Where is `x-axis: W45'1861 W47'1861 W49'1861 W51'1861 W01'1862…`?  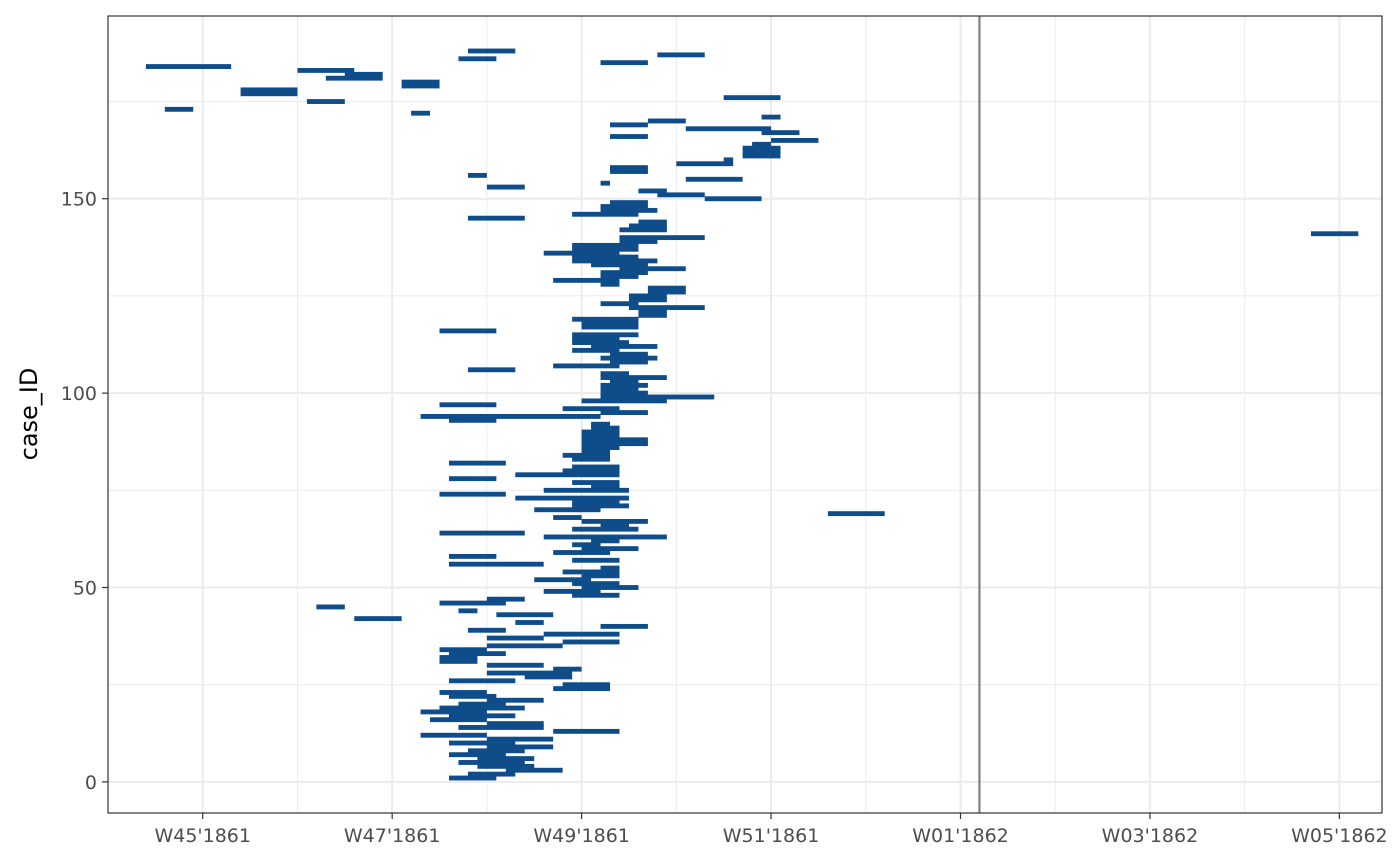
x-axis: W45'1861 W47'1861 W49'1861 W51'1861 W01'1862… is located at coordinates (771, 830).